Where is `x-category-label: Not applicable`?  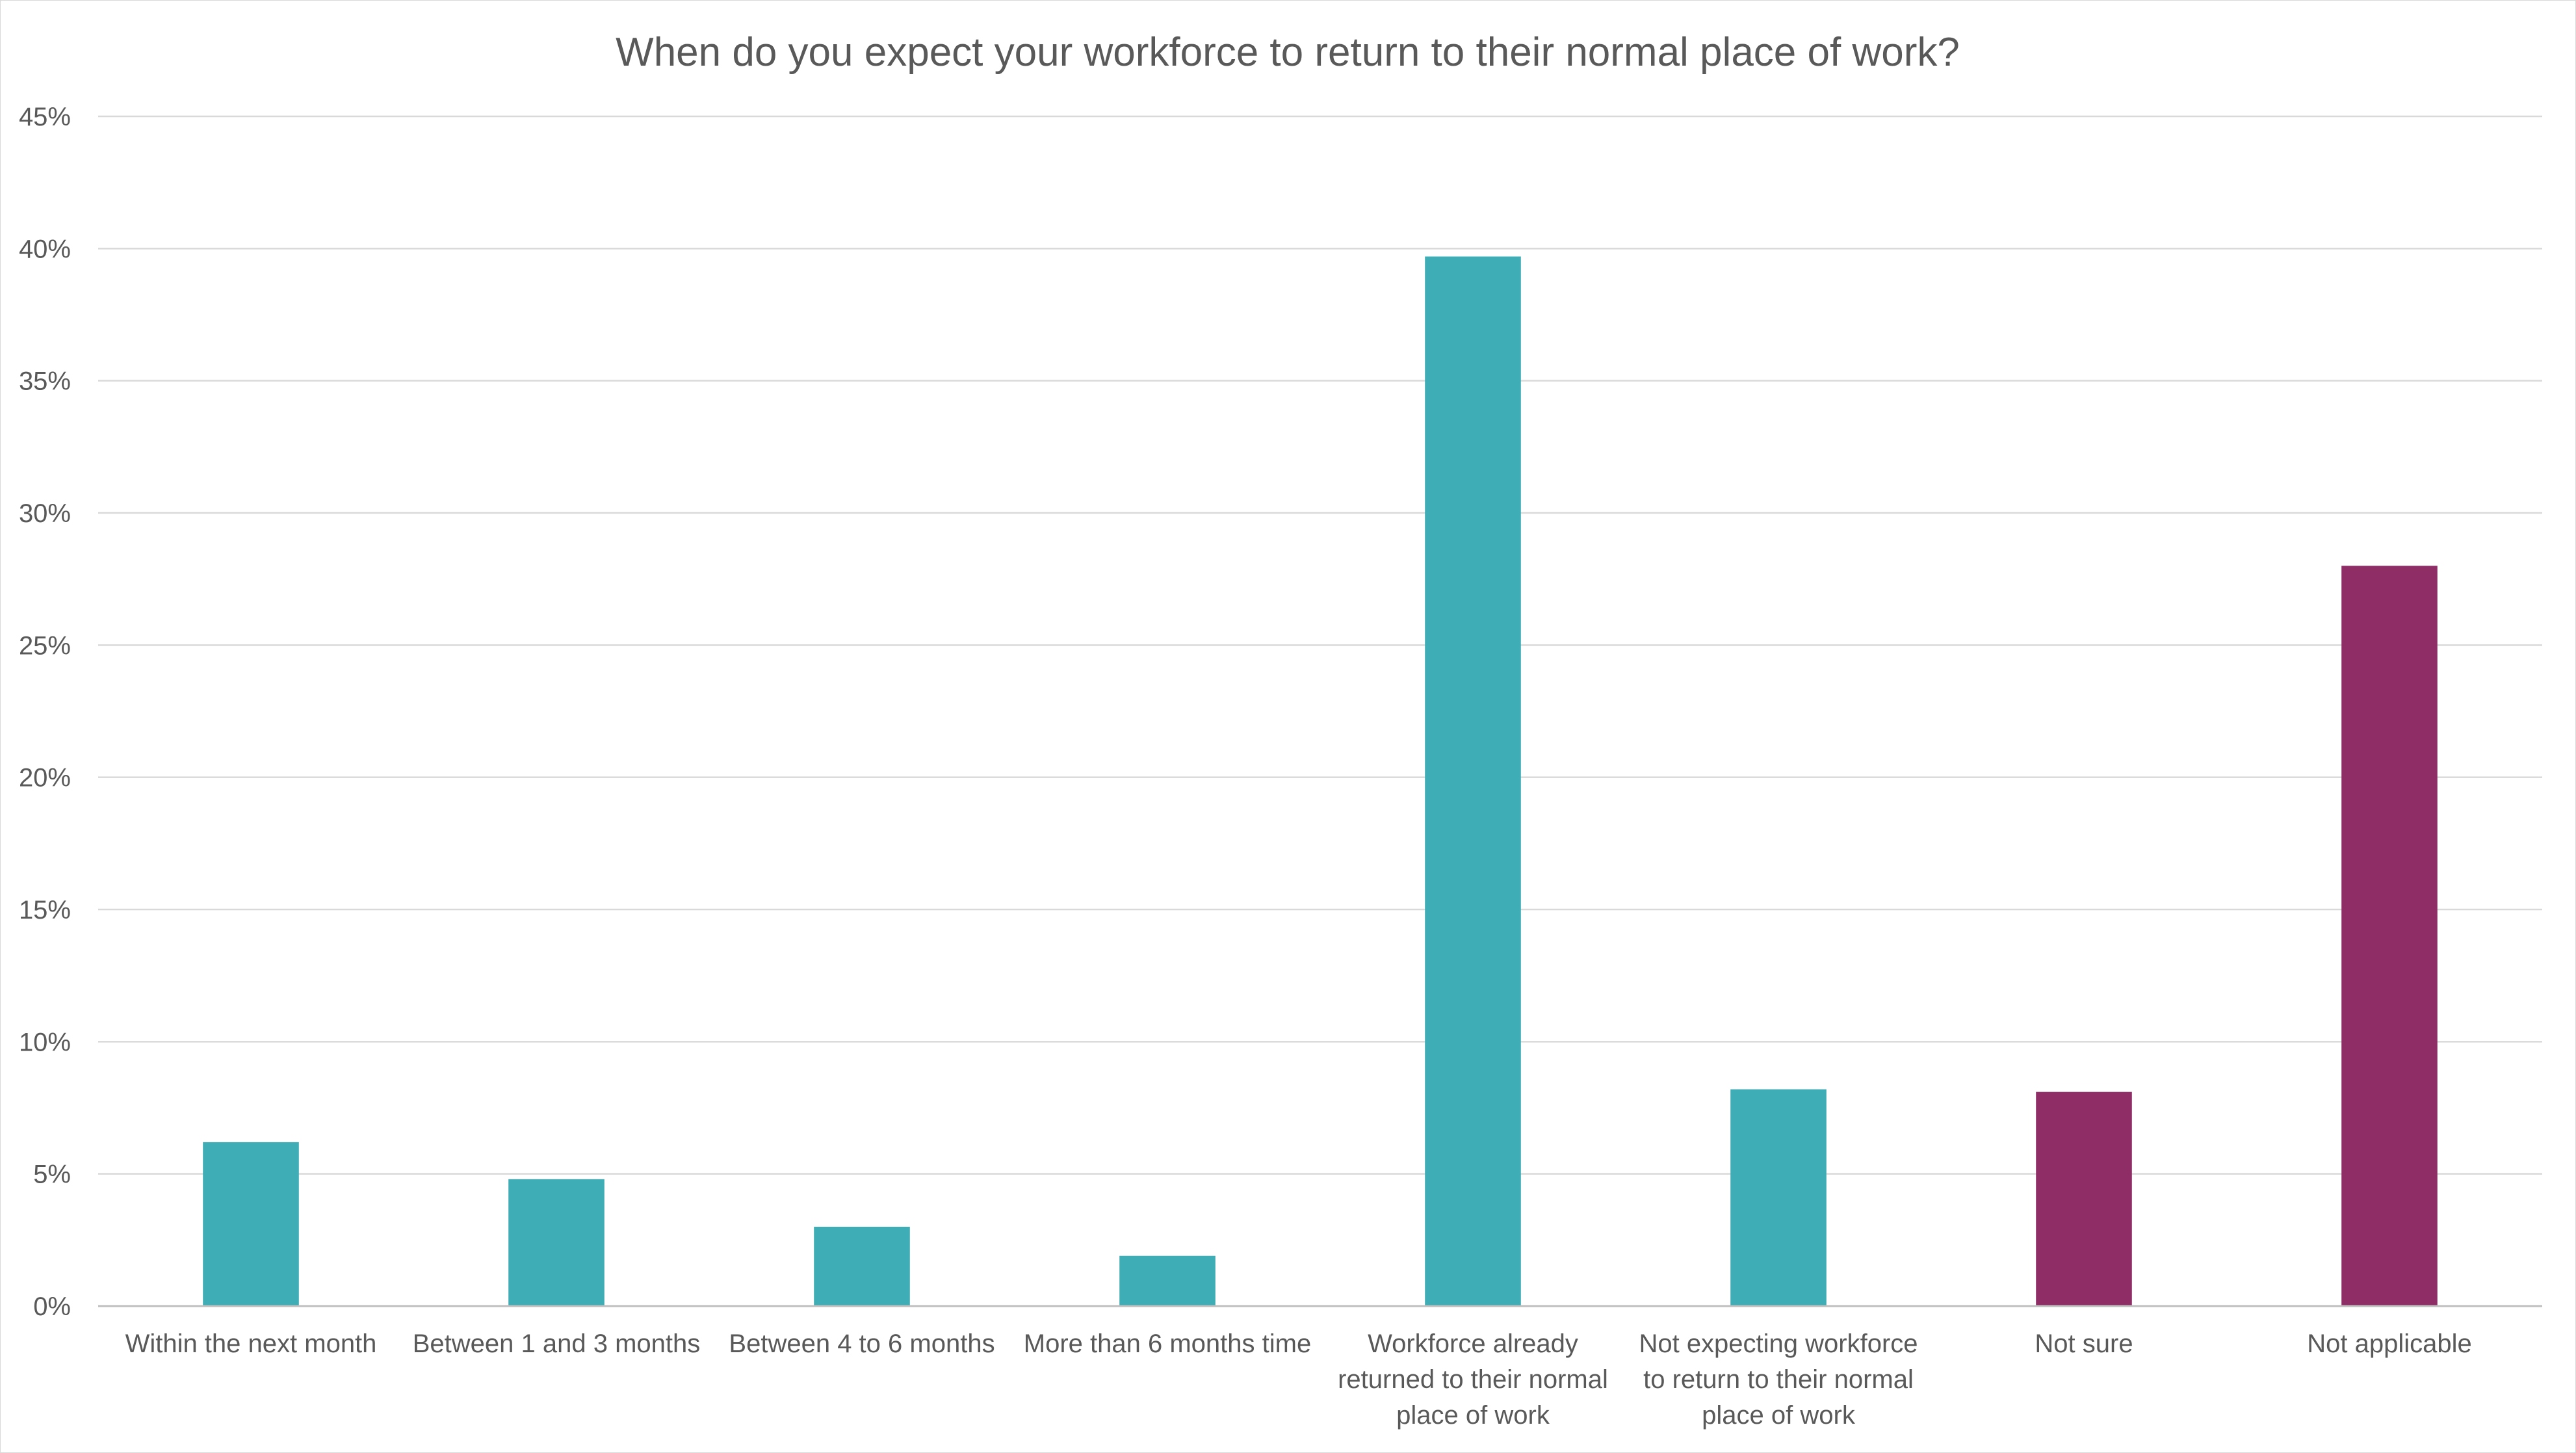 x-category-label: Not applicable is located at coordinates (2389, 1343).